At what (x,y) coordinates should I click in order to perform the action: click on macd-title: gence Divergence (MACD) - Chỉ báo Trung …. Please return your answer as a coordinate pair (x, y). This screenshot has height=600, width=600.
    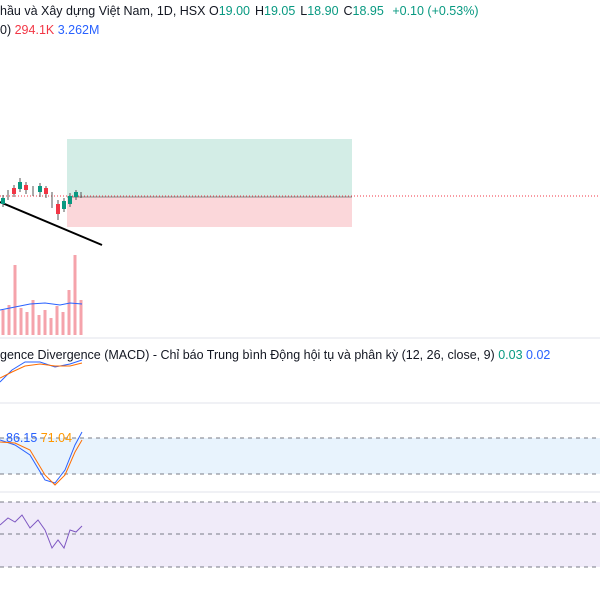
    Looking at the image, I should click on (247, 355).